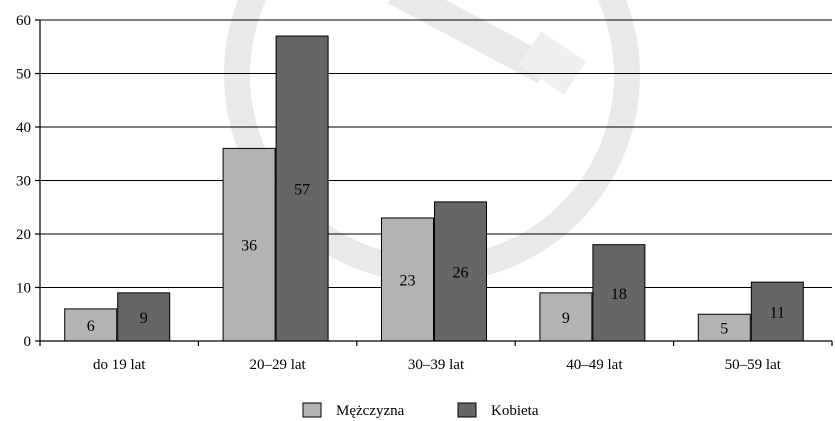 This screenshot has width=835, height=421. Describe the element at coordinates (408, 280) in the screenshot. I see `data-label-mezczyzna-2: 23` at that location.